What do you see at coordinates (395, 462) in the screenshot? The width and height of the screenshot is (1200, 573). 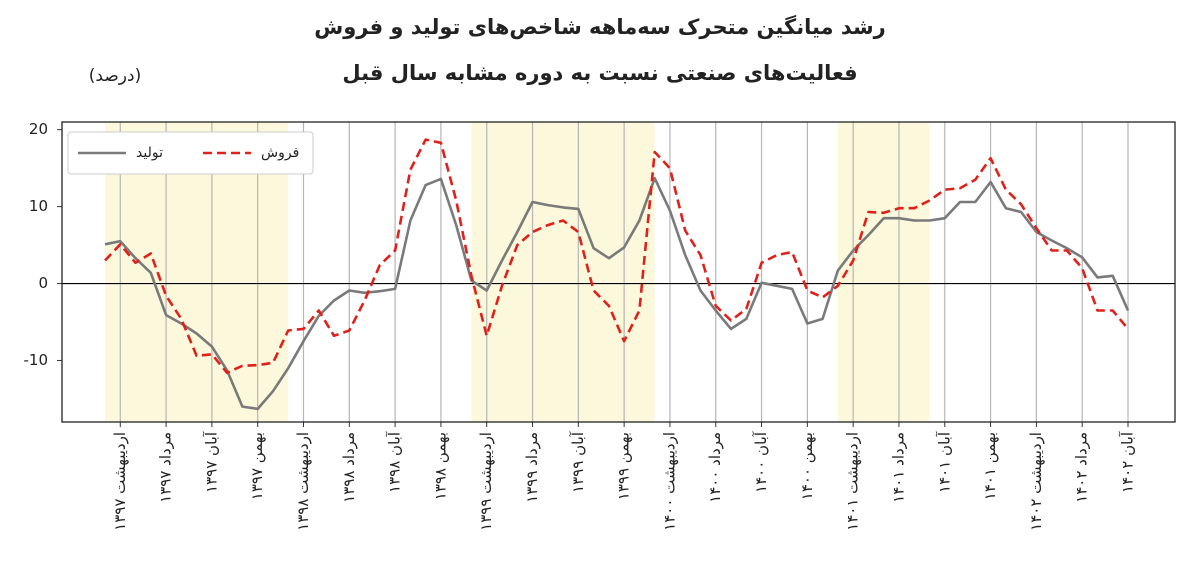 I see `x-tick-label: آبان ۱۳۹۸` at bounding box center [395, 462].